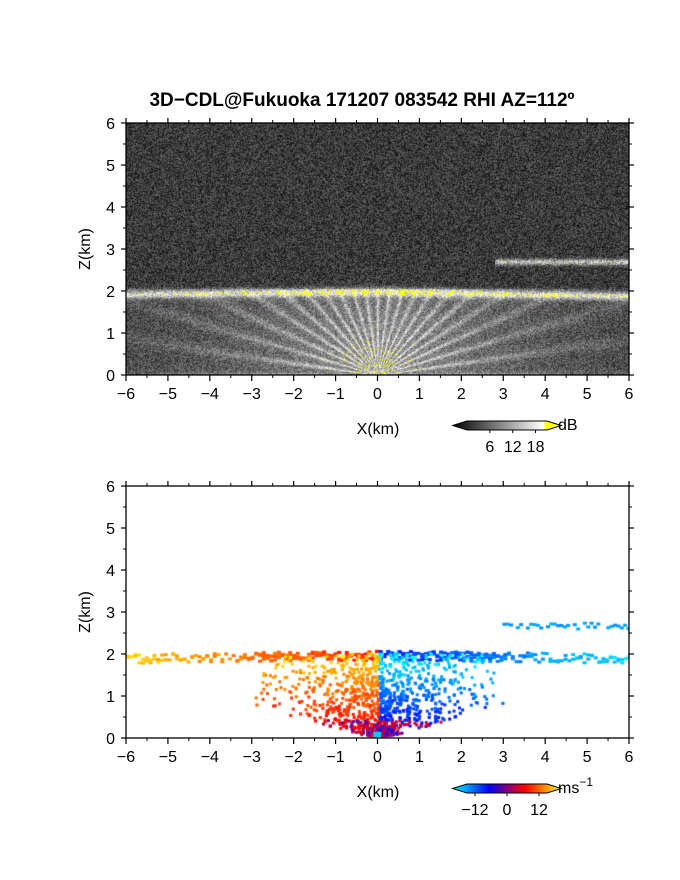  Describe the element at coordinates (361, 100) in the screenshot. I see `chart-title: 3D−CDL@Fukuoka 171207 083542 RHI AZ=112º` at that location.